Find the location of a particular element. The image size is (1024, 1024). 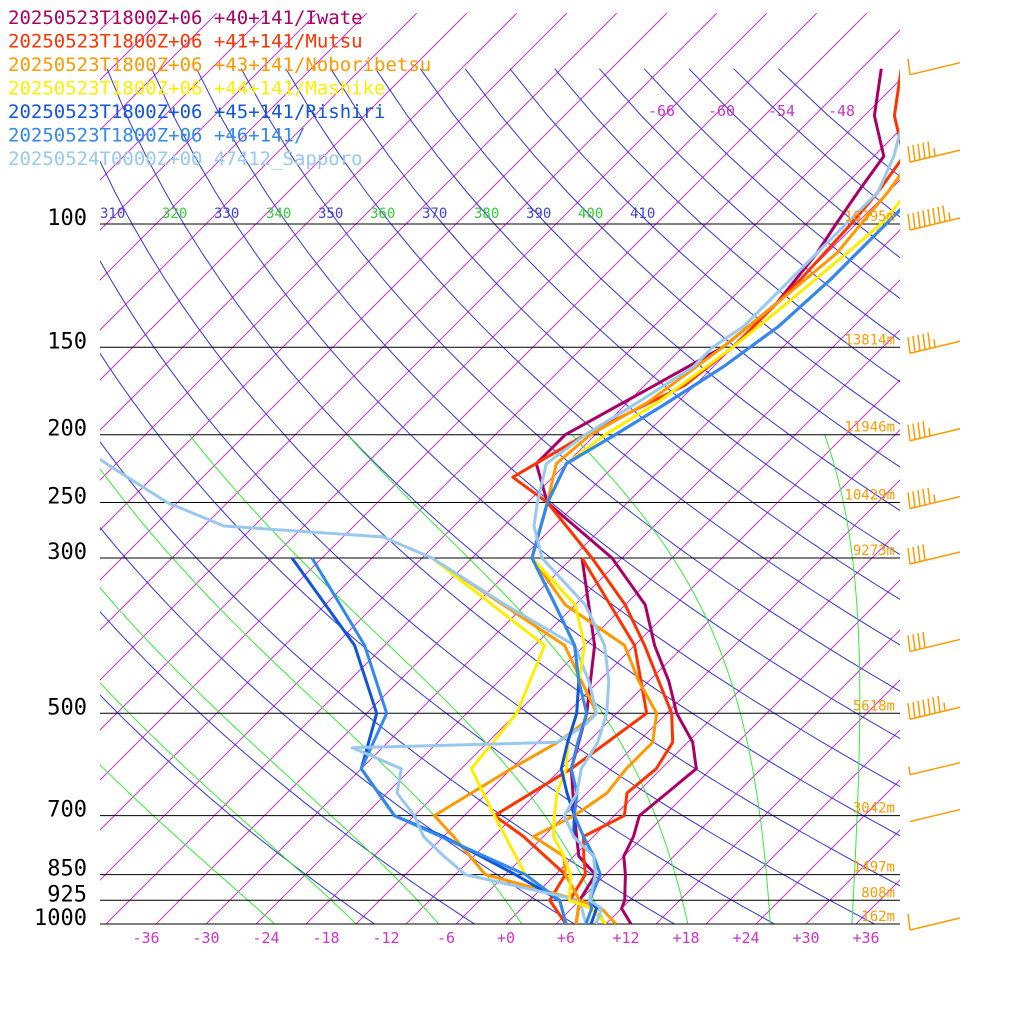

dewpoint-line is located at coordinates (499, 740).